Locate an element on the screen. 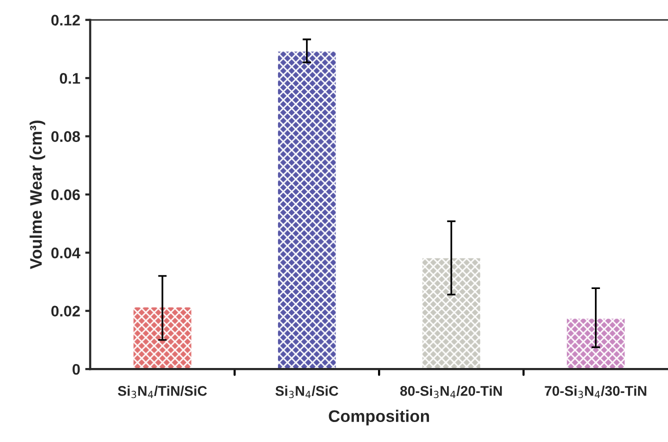 The width and height of the screenshot is (668, 442). x-tick-label: Si$_{3}$N$_{4}$/SiC is located at coordinates (306, 392).